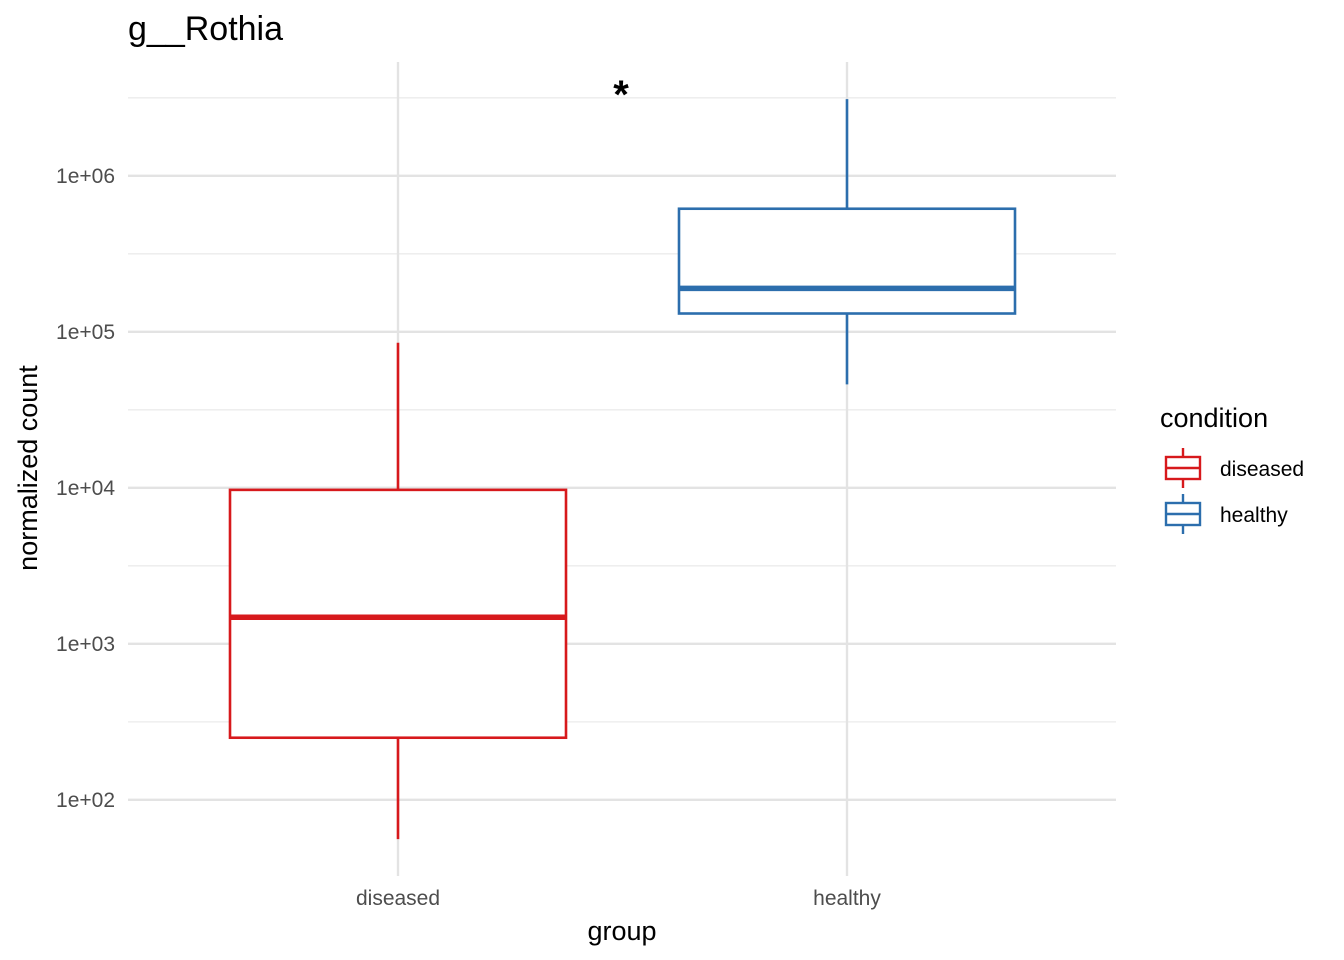 The image size is (1344, 960). I want to click on y-tick-label: 1e+06, so click(85, 176).